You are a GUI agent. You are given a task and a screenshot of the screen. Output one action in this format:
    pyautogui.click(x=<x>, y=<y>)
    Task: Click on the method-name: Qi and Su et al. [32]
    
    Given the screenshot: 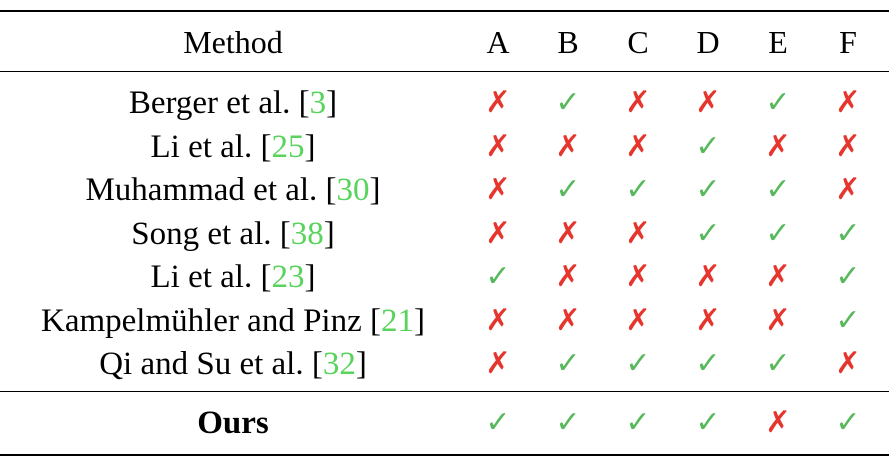 What is the action you would take?
    pyautogui.click(x=233, y=364)
    